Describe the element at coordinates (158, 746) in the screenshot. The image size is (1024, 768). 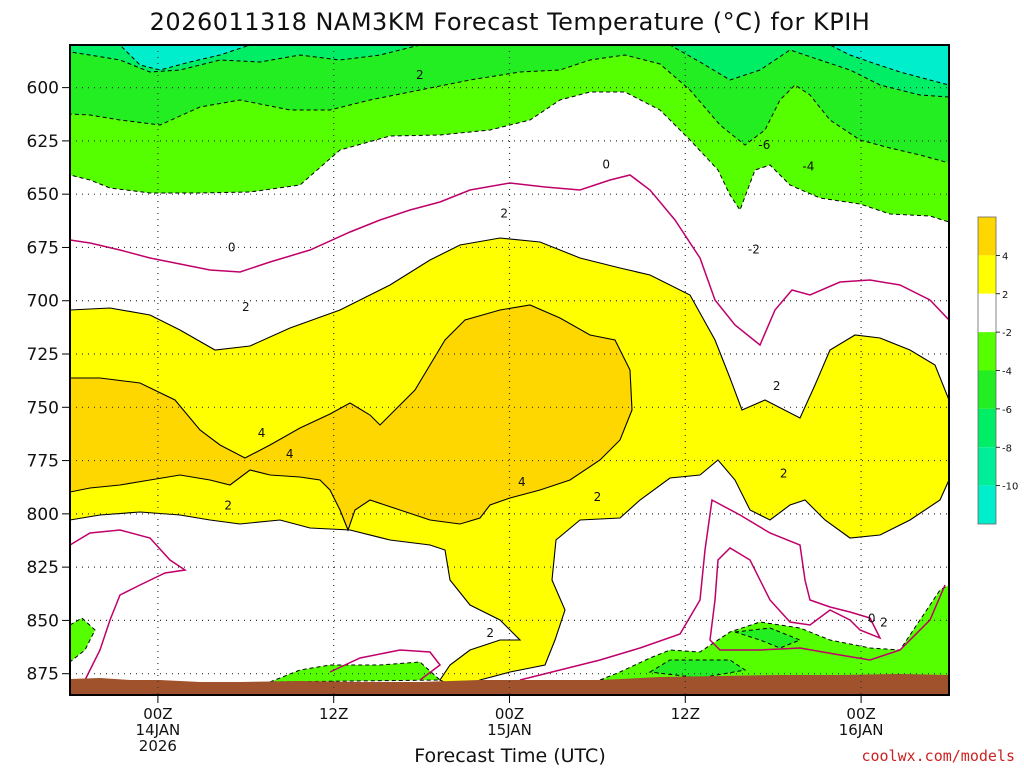
I see `x-tick-label: 2026` at that location.